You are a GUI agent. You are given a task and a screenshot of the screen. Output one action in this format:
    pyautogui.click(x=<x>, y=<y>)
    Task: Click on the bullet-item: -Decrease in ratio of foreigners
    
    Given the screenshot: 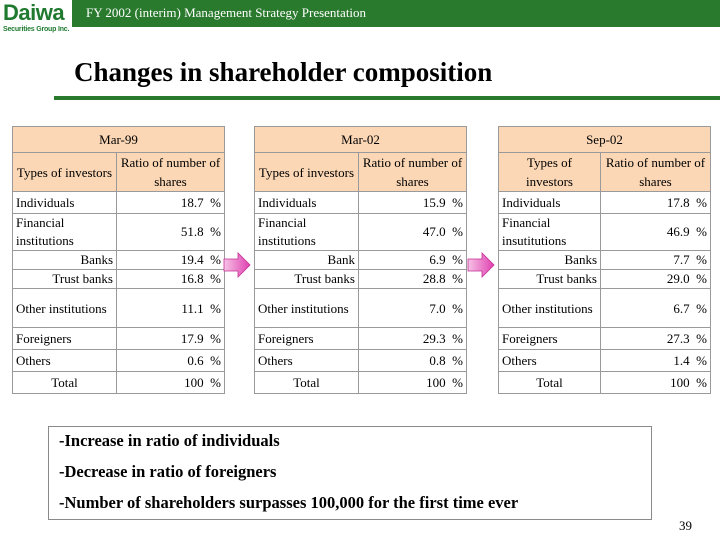 What is the action you would take?
    pyautogui.click(x=168, y=471)
    